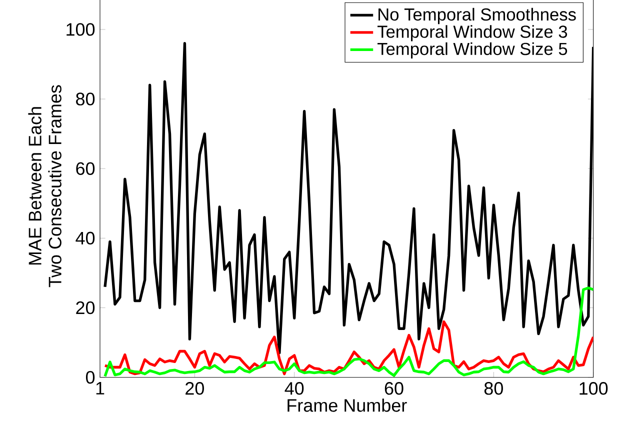 The height and width of the screenshot is (441, 624). I want to click on y-tick-label: 100, so click(80, 29).